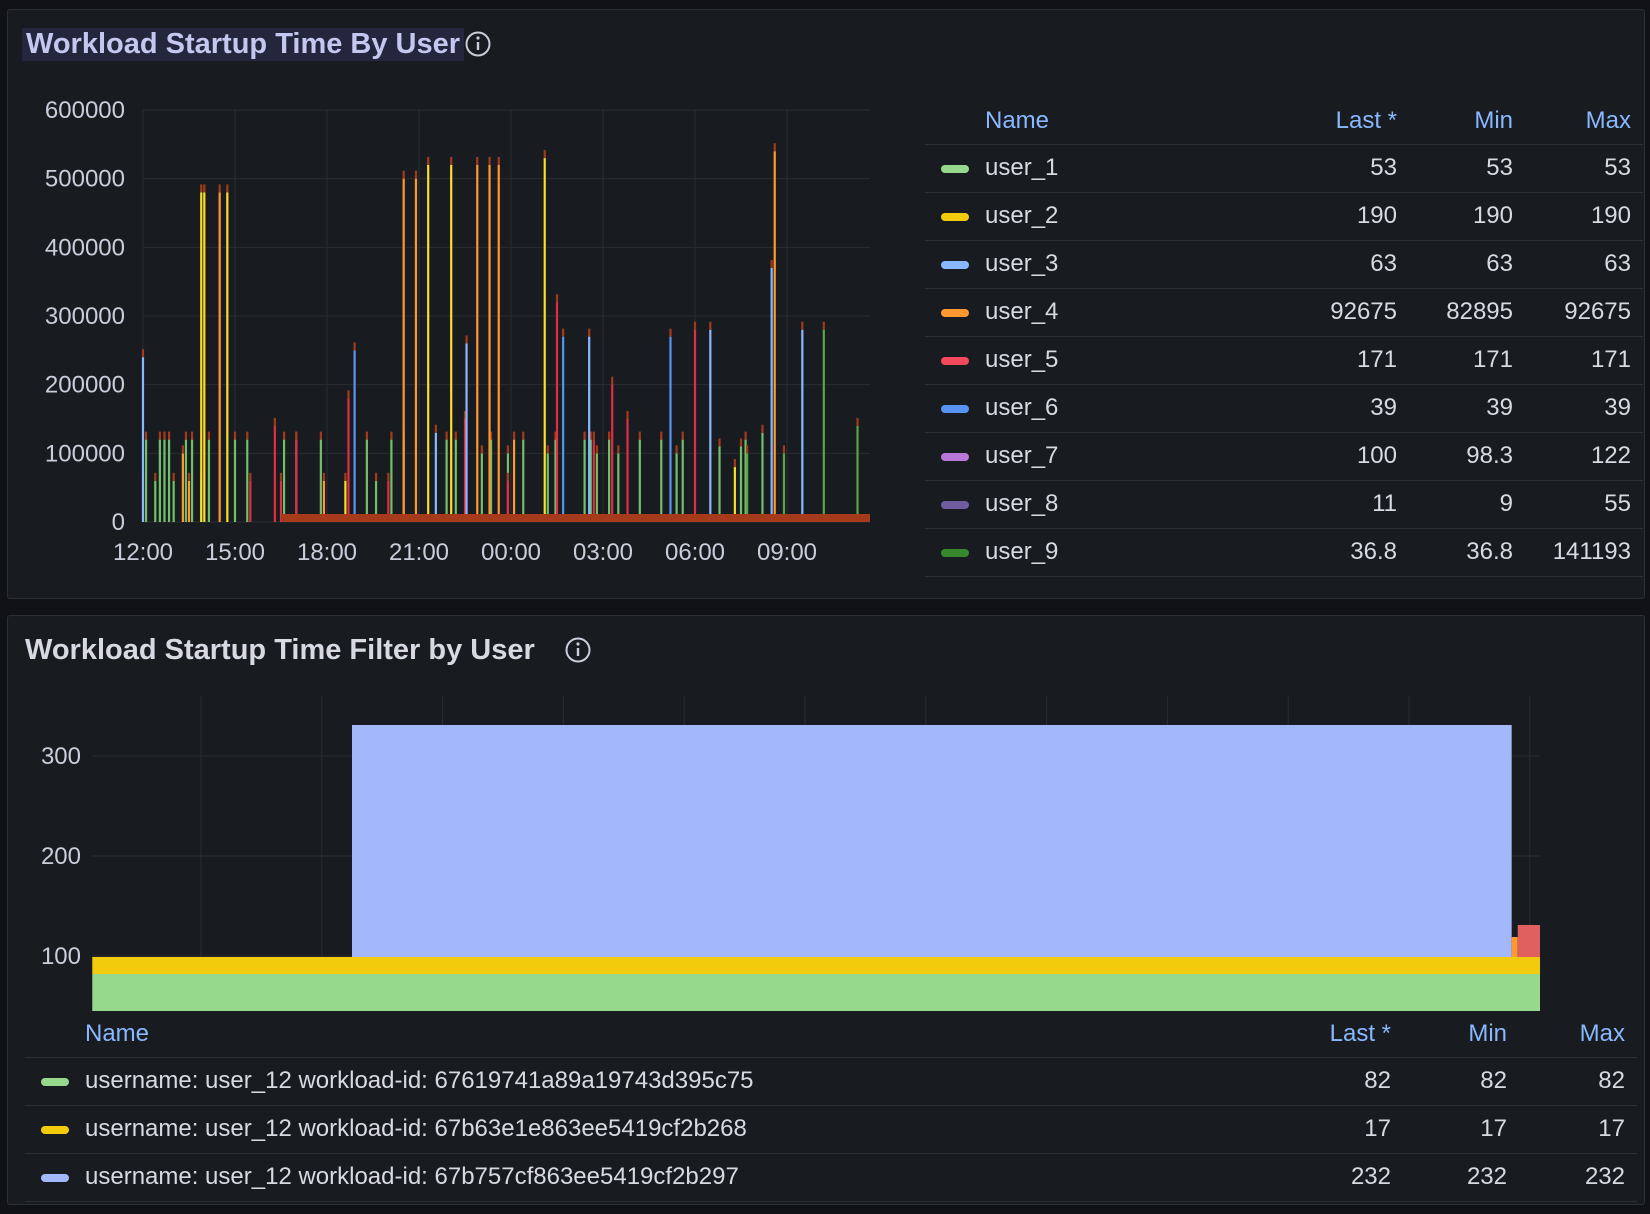 The image size is (1650, 1214). I want to click on y-tick-label: 0, so click(118, 522).